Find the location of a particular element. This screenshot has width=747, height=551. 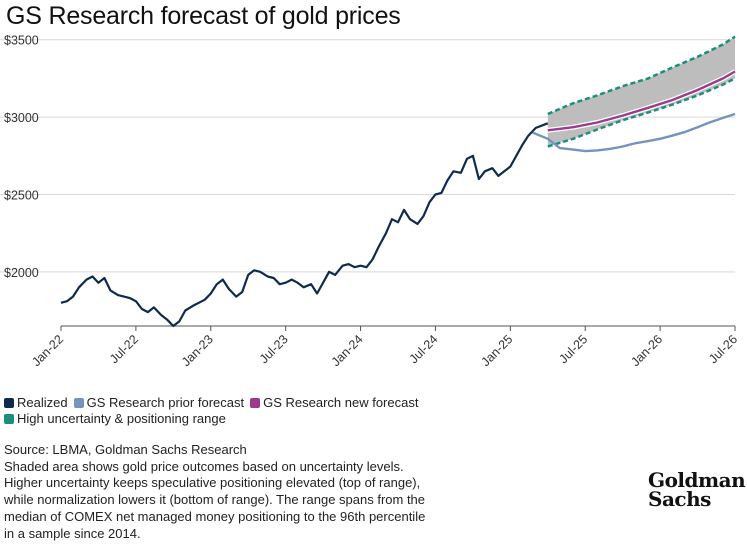

x-tick-label: Jan-24 is located at coordinates (347, 350).